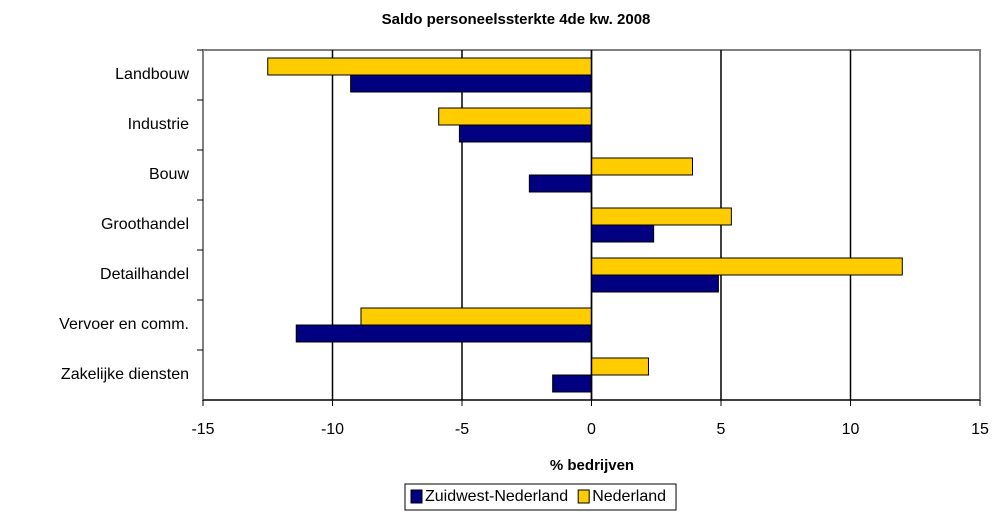 The height and width of the screenshot is (518, 994). Describe the element at coordinates (496, 496) in the screenshot. I see `legend-label: Zuidwest-Nederland` at that location.